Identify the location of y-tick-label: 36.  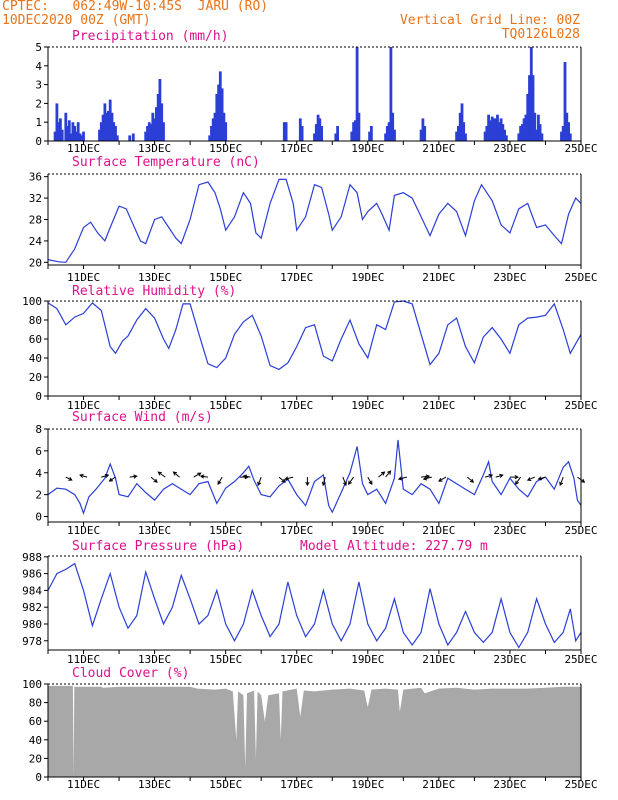
(35, 177).